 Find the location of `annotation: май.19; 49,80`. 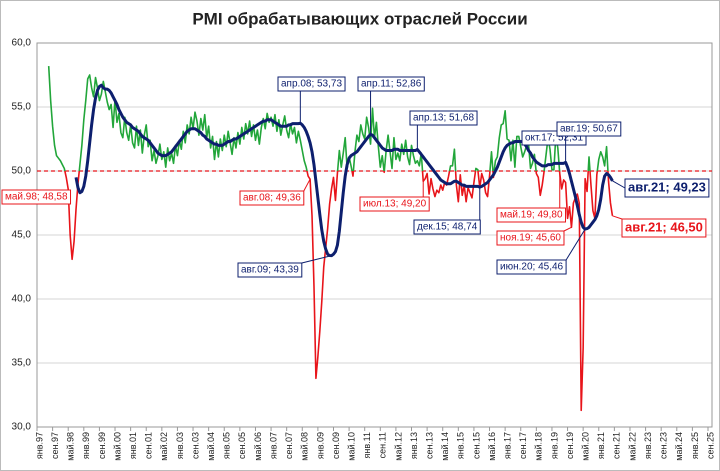

annotation: май.19; 49,80 is located at coordinates (531, 198).